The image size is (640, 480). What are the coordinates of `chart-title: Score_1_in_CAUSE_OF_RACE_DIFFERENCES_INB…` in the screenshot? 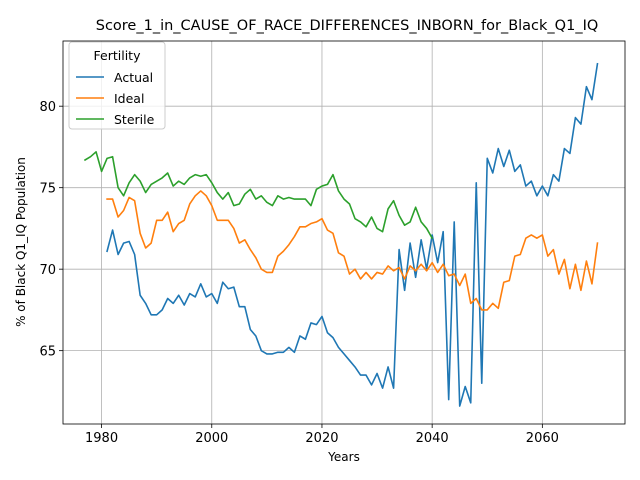 It's located at (347, 26).